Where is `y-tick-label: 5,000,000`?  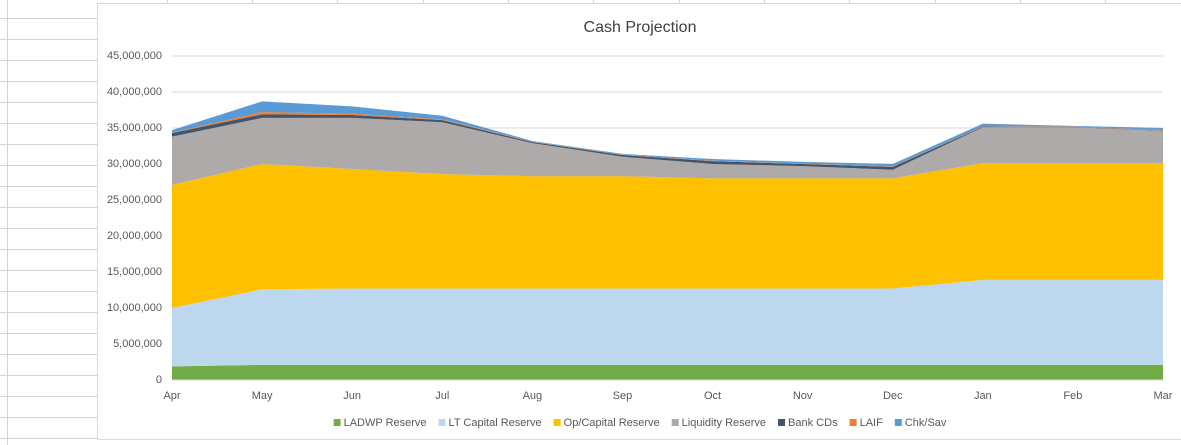 y-tick-label: 5,000,000 is located at coordinates (137, 344).